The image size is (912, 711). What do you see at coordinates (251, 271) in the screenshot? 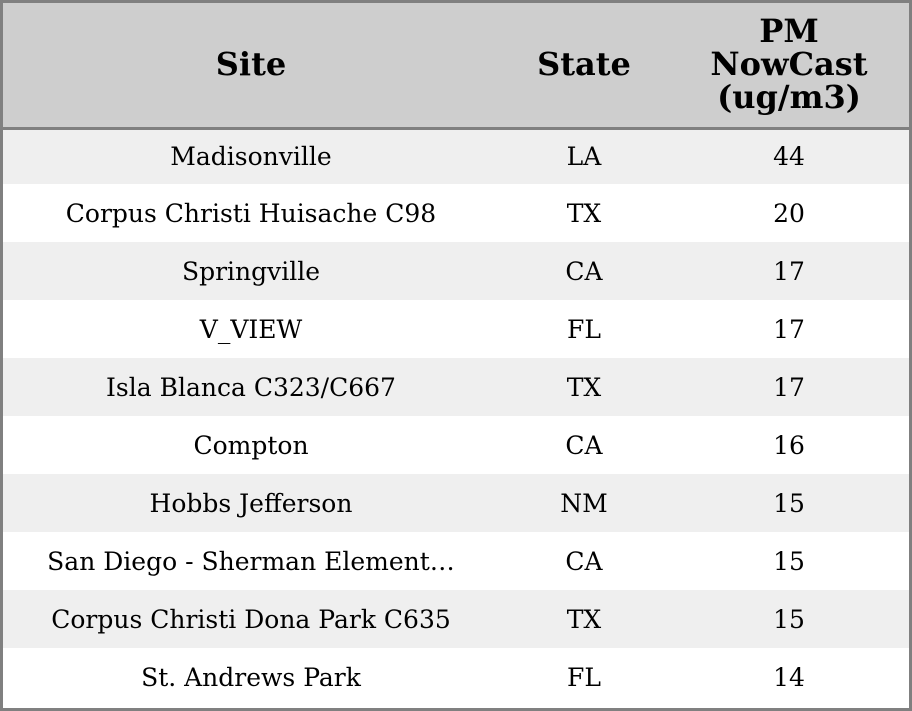
I see `cell-site: Springville` at bounding box center [251, 271].